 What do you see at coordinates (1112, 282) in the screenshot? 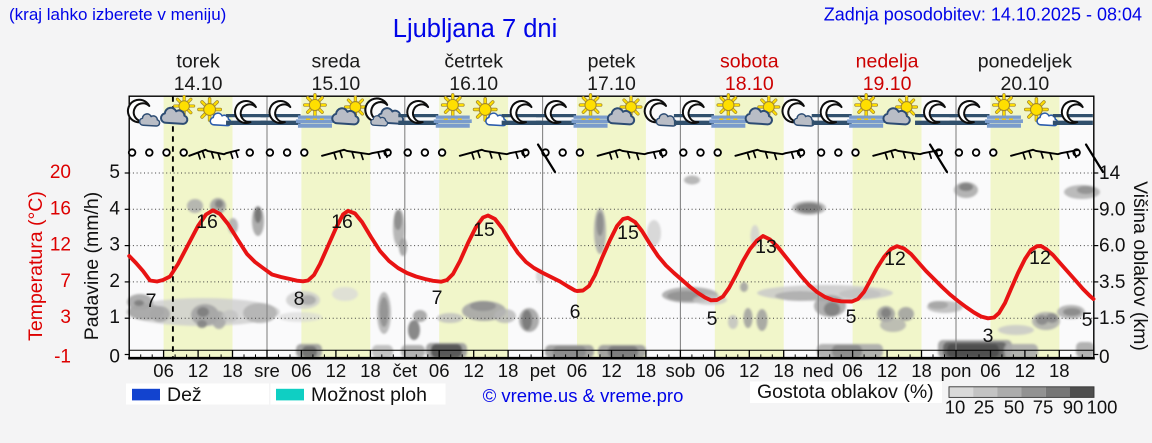
I see `svg-text: 3.5` at bounding box center [1112, 282].